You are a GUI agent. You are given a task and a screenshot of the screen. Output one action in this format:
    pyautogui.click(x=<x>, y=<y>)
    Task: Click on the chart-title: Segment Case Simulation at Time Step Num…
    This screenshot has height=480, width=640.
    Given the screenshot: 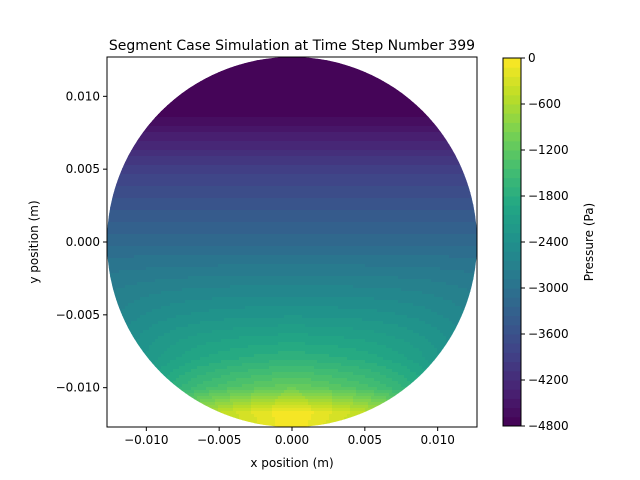 What is the action you would take?
    pyautogui.click(x=292, y=46)
    